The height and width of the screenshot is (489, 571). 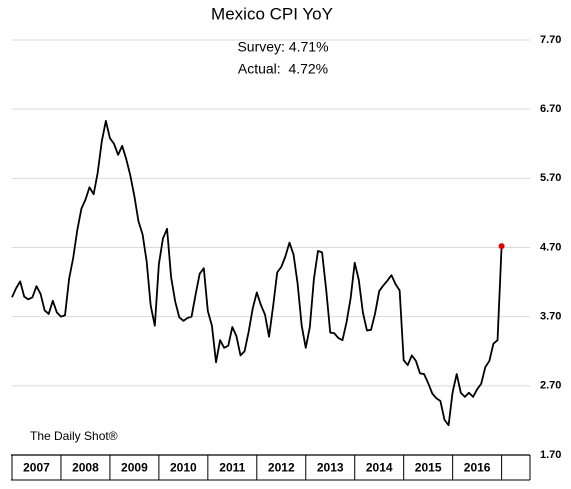 I want to click on y-tick-label: 6.70, so click(x=550, y=109).